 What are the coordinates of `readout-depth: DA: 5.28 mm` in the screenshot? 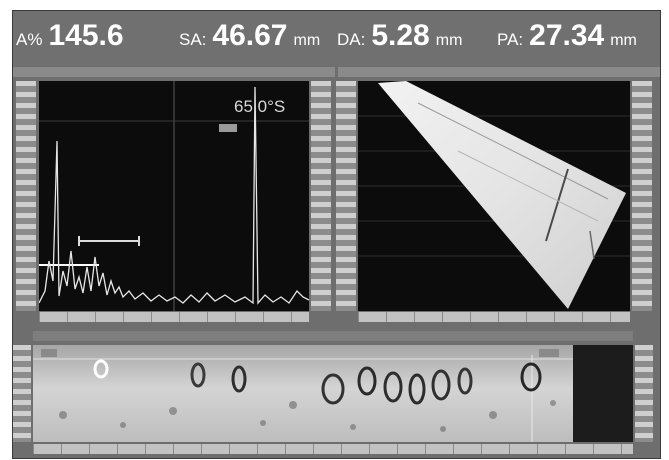 It's located at (399, 36).